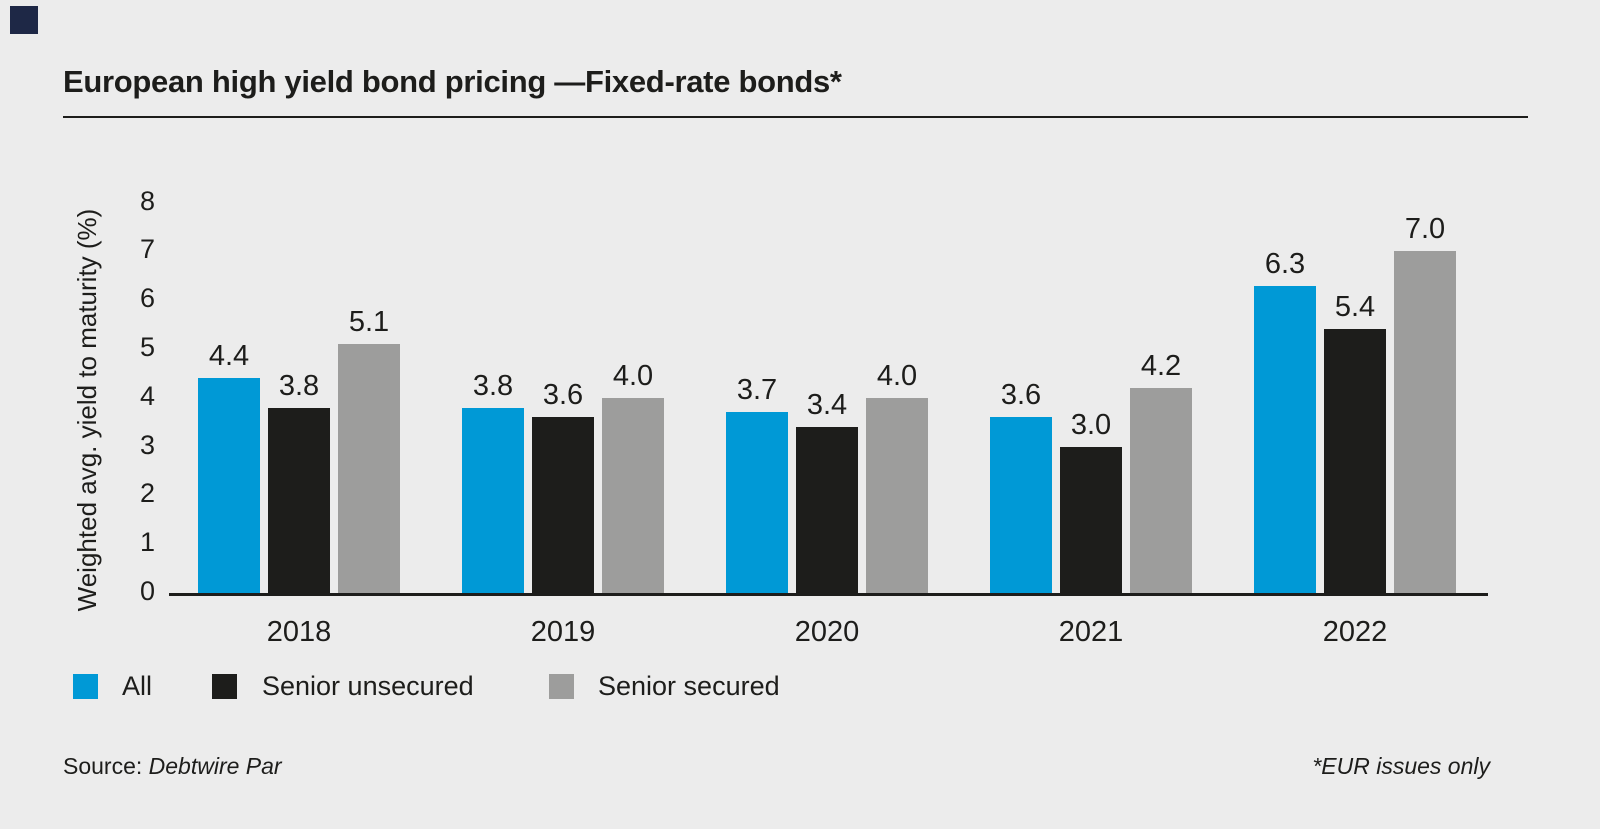 The height and width of the screenshot is (829, 1600). I want to click on y-tick-label: 6, so click(147, 298).